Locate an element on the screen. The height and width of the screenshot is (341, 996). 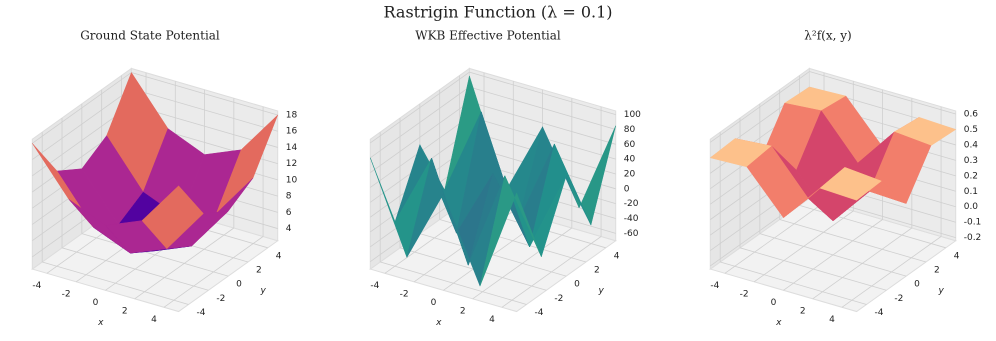
subplot-title: λ²f(x, y) is located at coordinates (827, 36).